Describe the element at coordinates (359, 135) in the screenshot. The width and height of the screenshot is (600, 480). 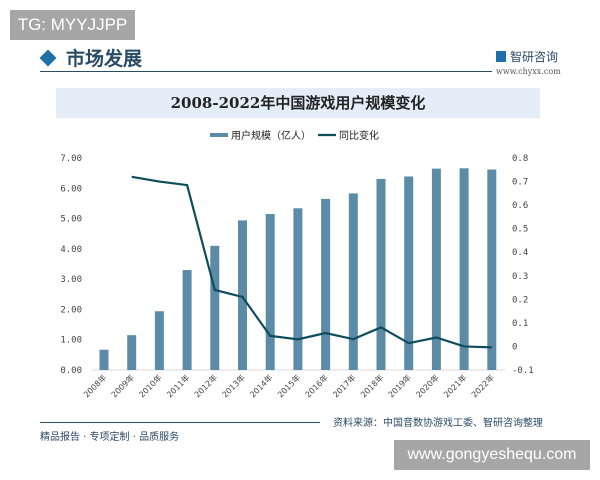
I see `legend-line-label: 同比变化` at that location.